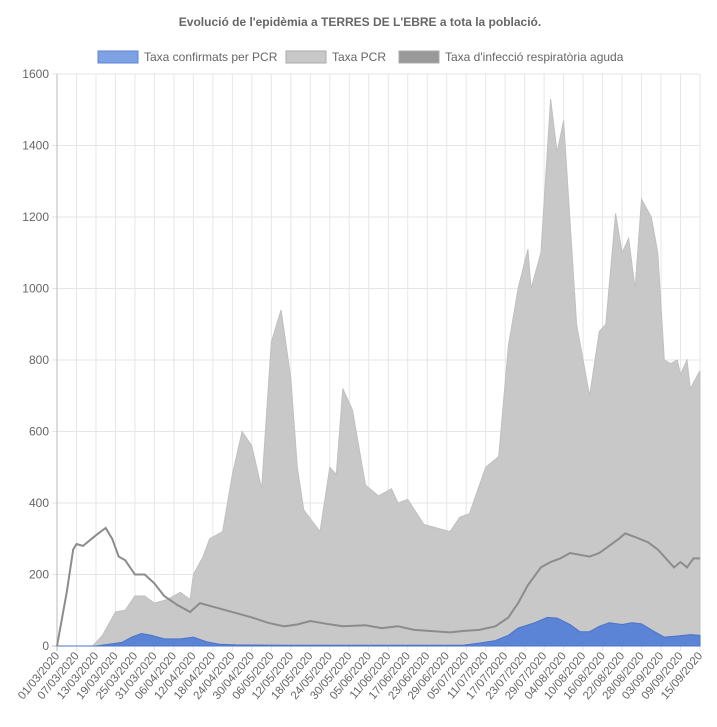 The image size is (717, 727). I want to click on y-tick-label: 200, so click(39, 575).